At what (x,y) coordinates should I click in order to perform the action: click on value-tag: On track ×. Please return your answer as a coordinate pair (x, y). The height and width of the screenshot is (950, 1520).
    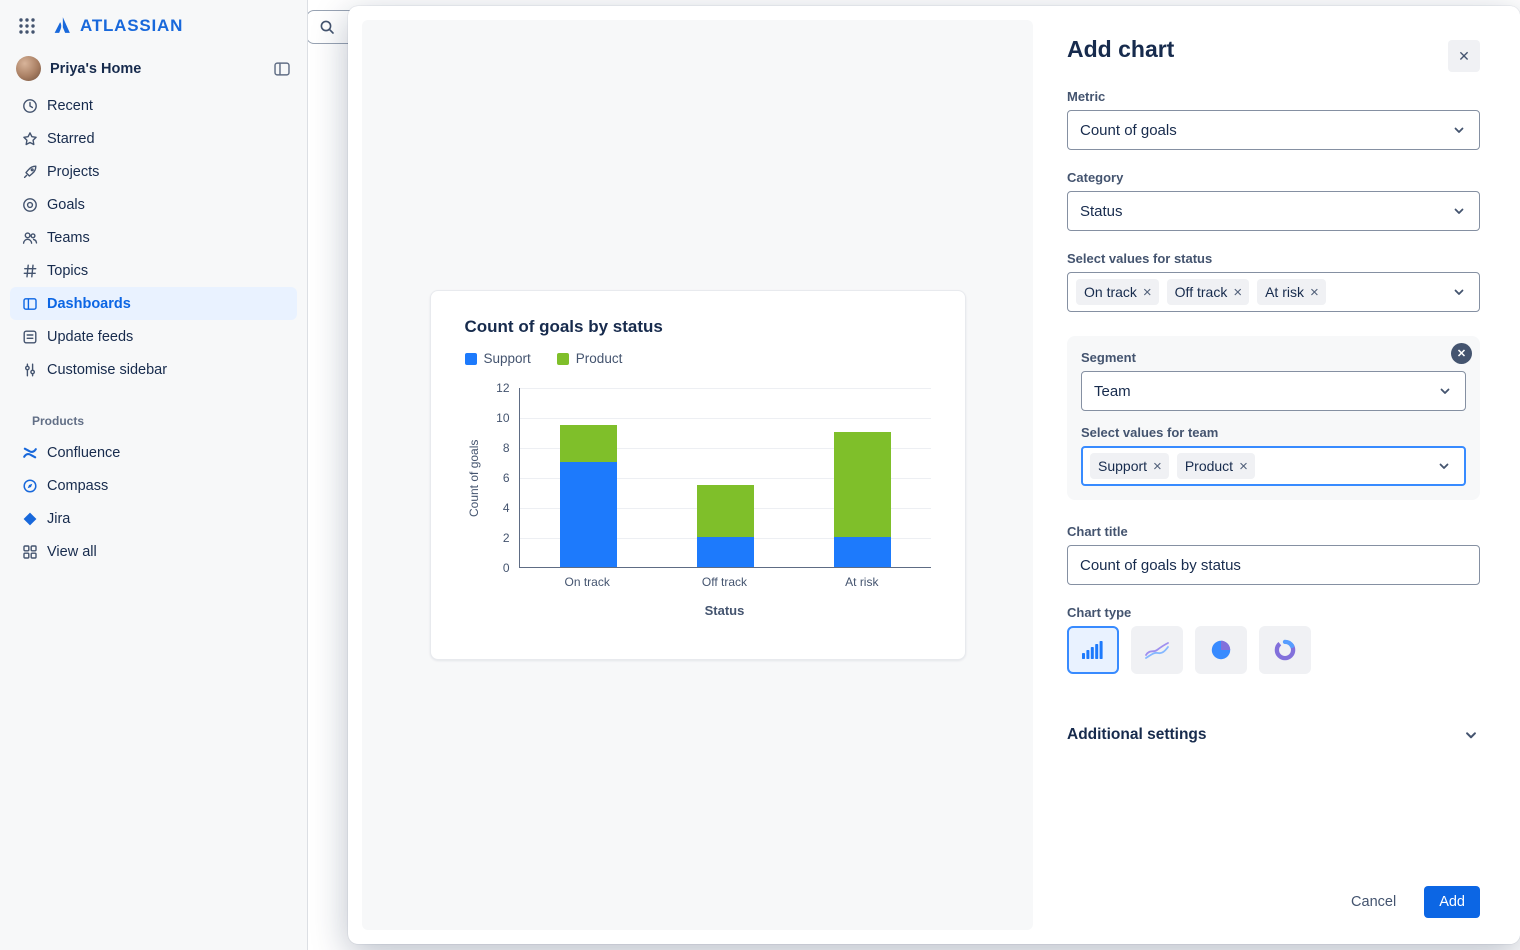
    Looking at the image, I should click on (1117, 292).